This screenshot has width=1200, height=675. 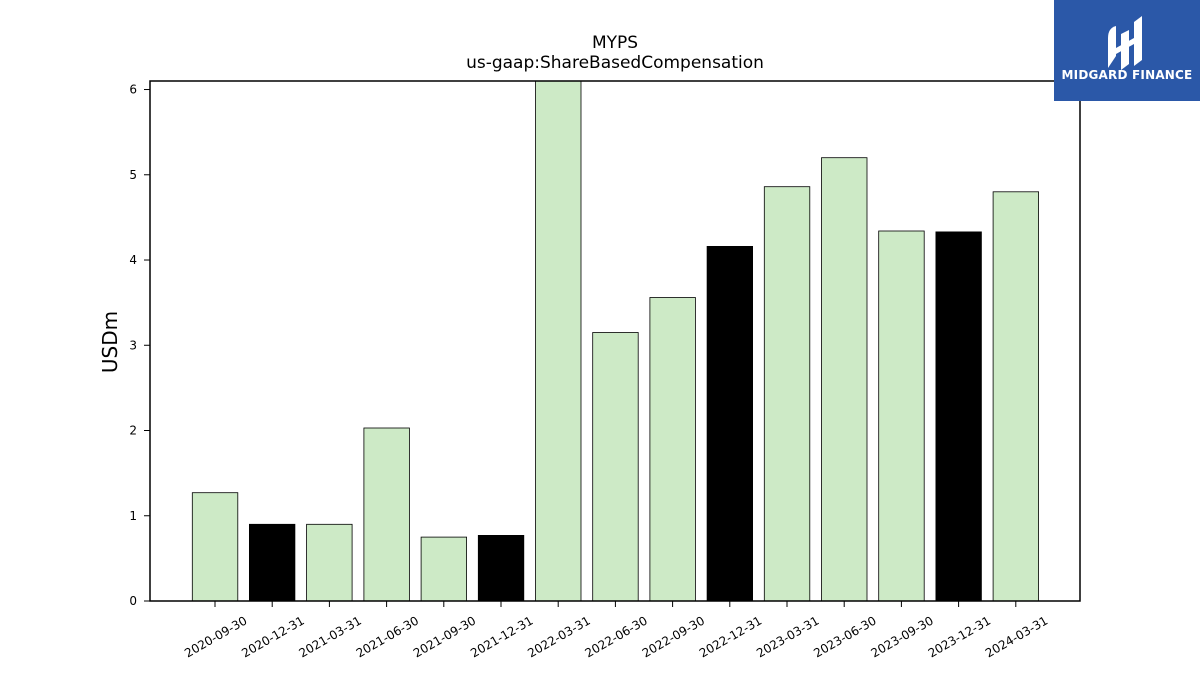 I want to click on chart-title: MYPS, so click(x=615, y=43).